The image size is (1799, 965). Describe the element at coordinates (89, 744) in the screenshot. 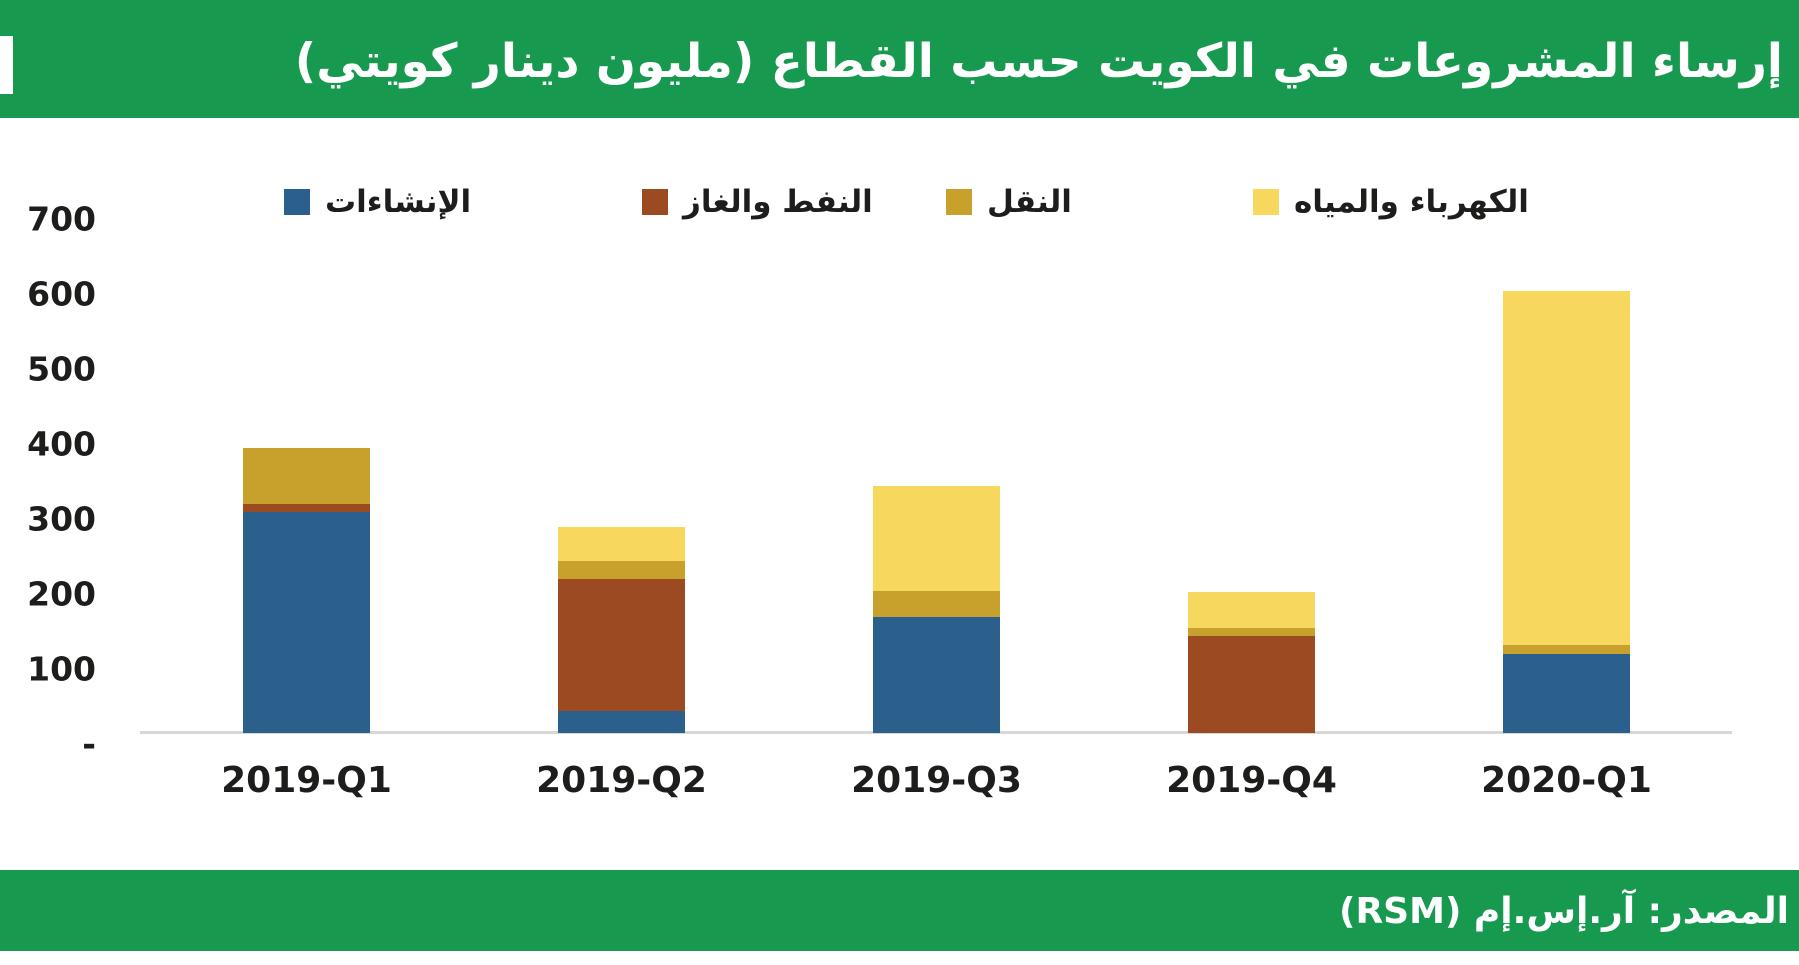

I see `y-tick-label: -` at that location.